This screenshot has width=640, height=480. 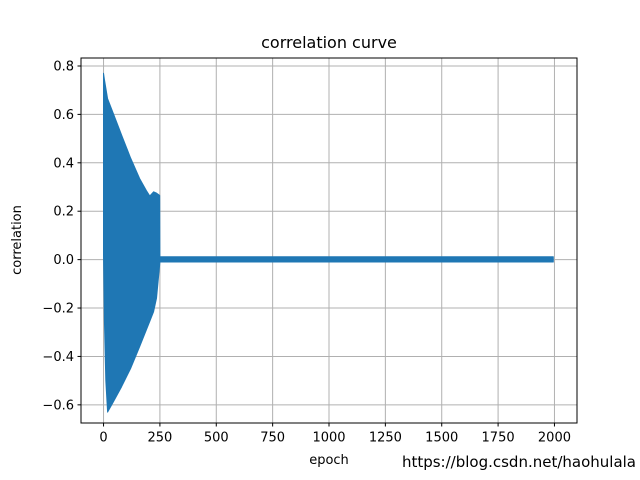 What do you see at coordinates (58, 236) in the screenshot?
I see `y-tick-labels: 0.8 0.6 0.4 0.2 0.0 −0.2 −0.4 −0.6` at bounding box center [58, 236].